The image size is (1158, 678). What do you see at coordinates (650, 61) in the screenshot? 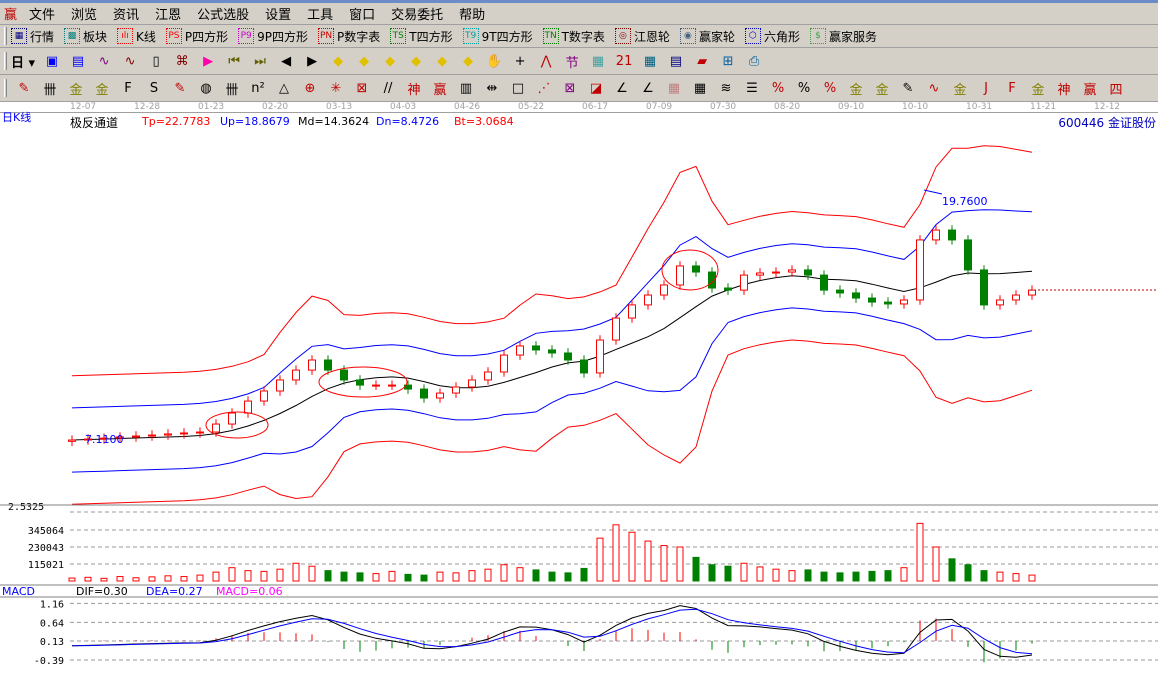
I see `calculator-icon: ▦` at bounding box center [650, 61].